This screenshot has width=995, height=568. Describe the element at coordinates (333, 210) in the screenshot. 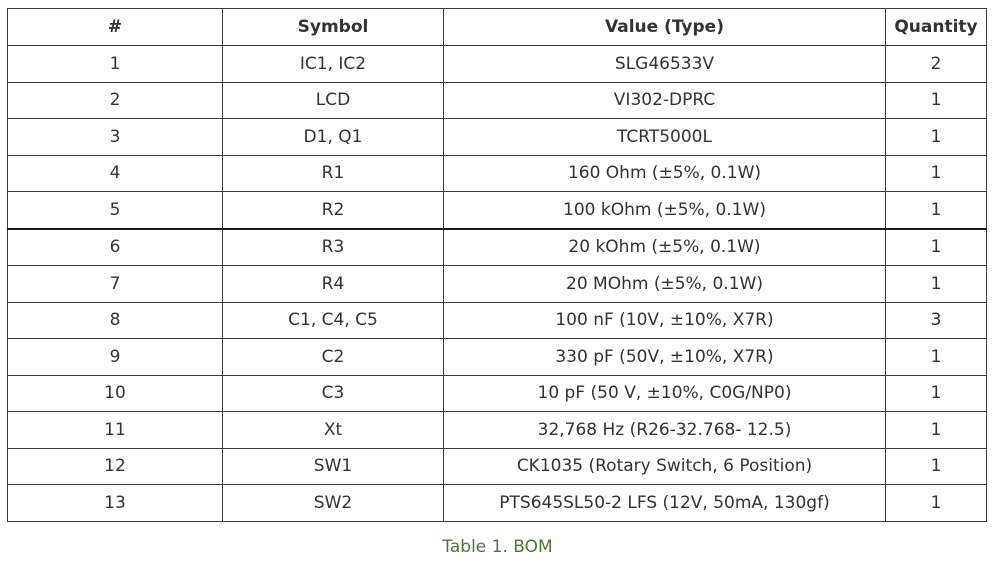

I see `cell-symbol: R2` at that location.